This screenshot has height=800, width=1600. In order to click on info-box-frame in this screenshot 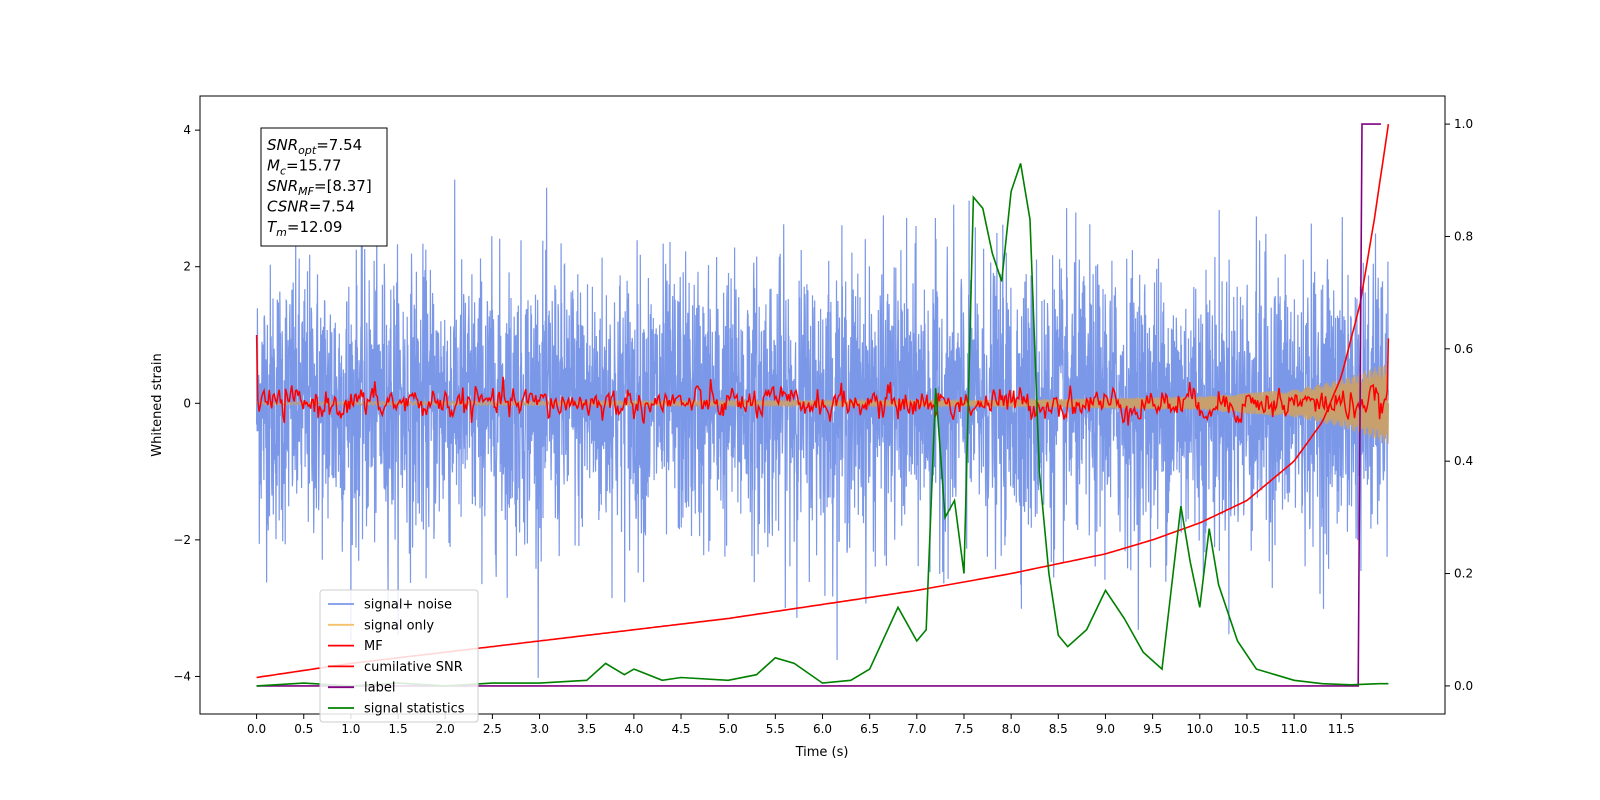, I will do `click(324, 187)`.